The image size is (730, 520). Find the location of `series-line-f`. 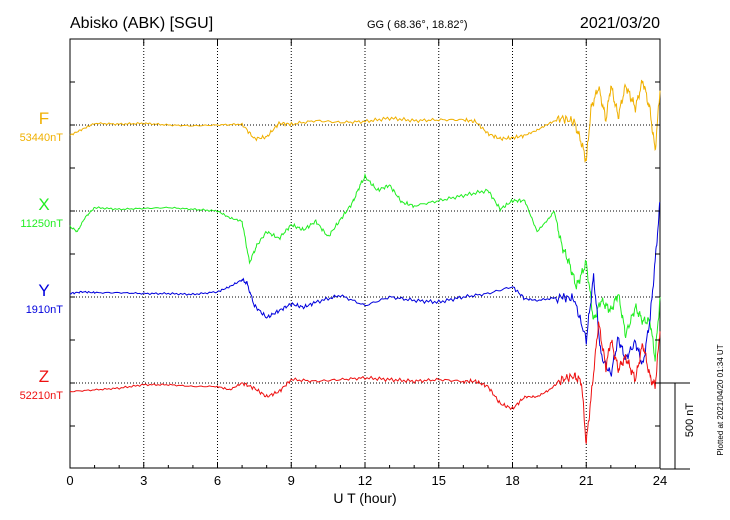

series-line-f is located at coordinates (365, 121).